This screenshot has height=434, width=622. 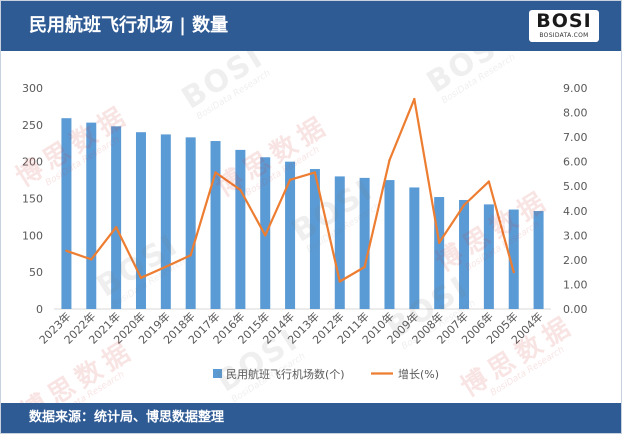 I want to click on y-left-tick-label: 150, so click(x=32, y=199).